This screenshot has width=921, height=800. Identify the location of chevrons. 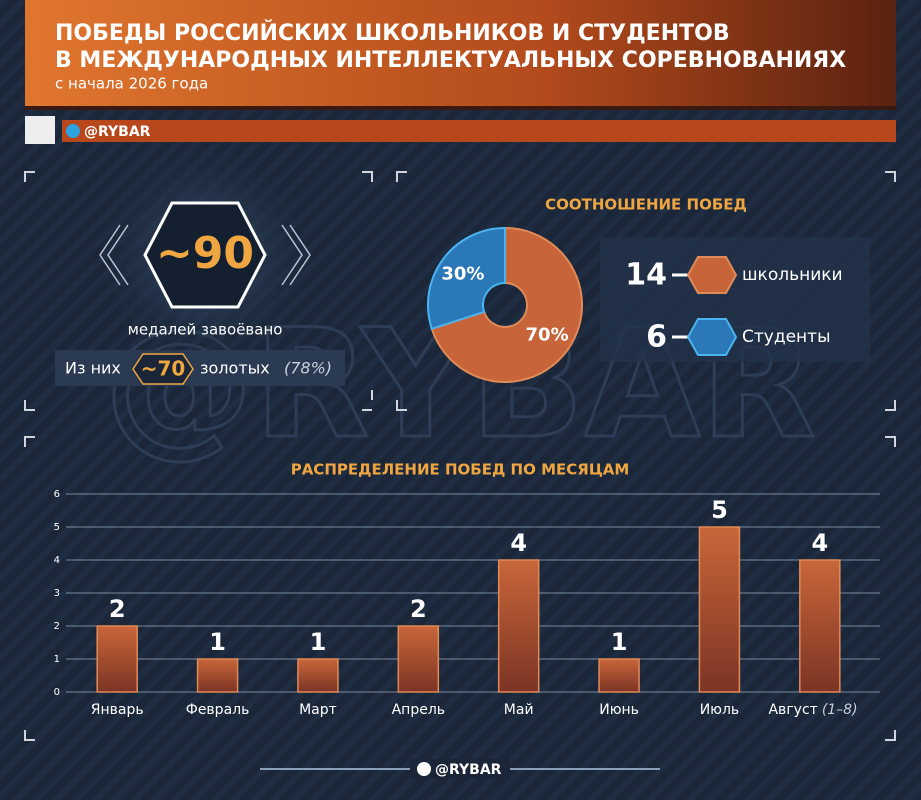
(205, 255).